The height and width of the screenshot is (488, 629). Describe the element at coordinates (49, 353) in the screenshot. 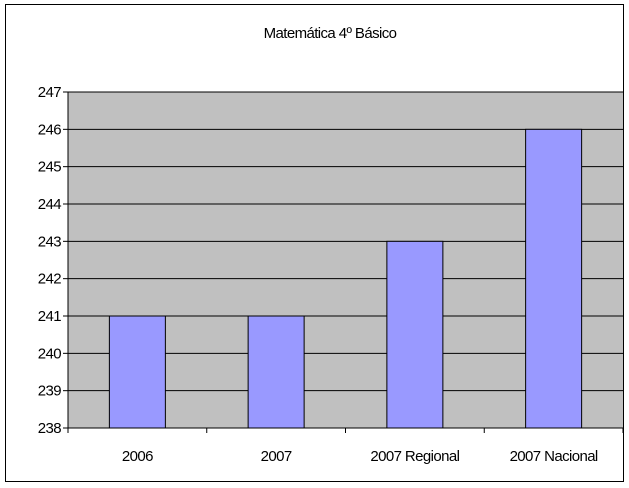

I see `y-tick-label: 240` at that location.